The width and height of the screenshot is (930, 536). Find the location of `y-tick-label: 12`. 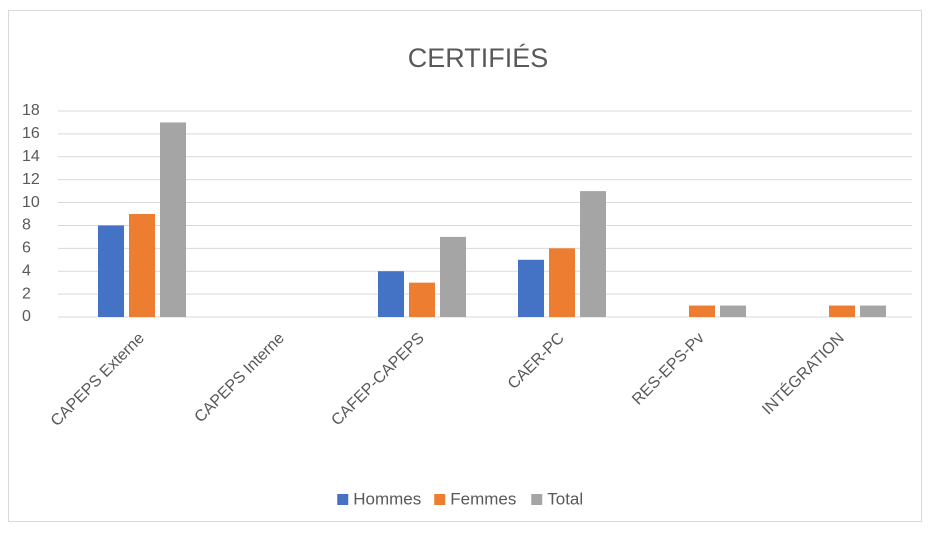

y-tick-label: 12 is located at coordinates (31, 179).